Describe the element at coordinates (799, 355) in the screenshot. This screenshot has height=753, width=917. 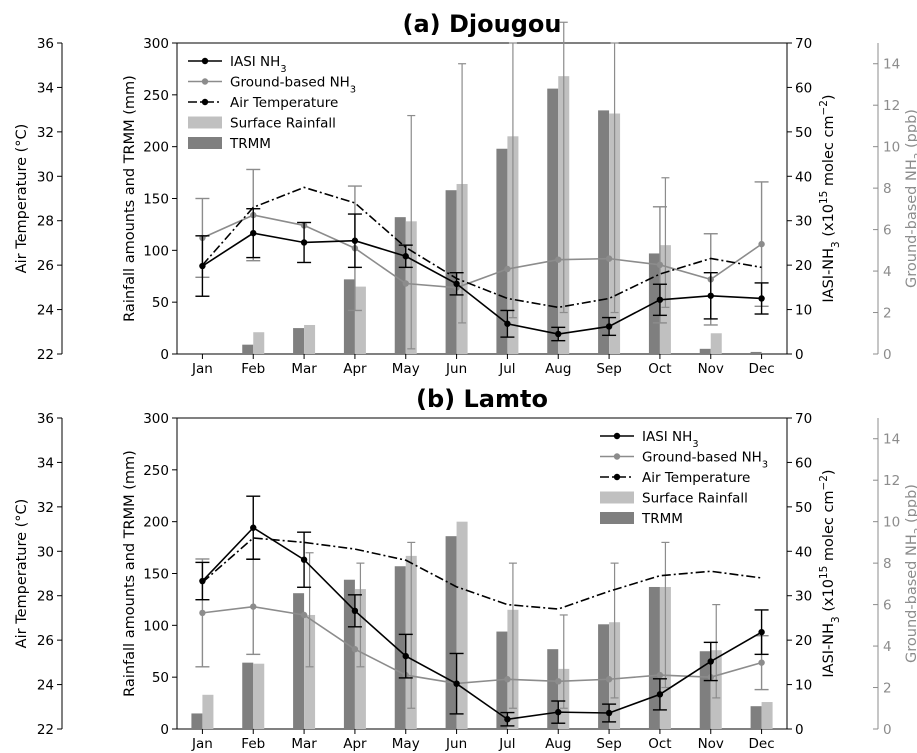
I see `iasi-tick-label: 0` at that location.